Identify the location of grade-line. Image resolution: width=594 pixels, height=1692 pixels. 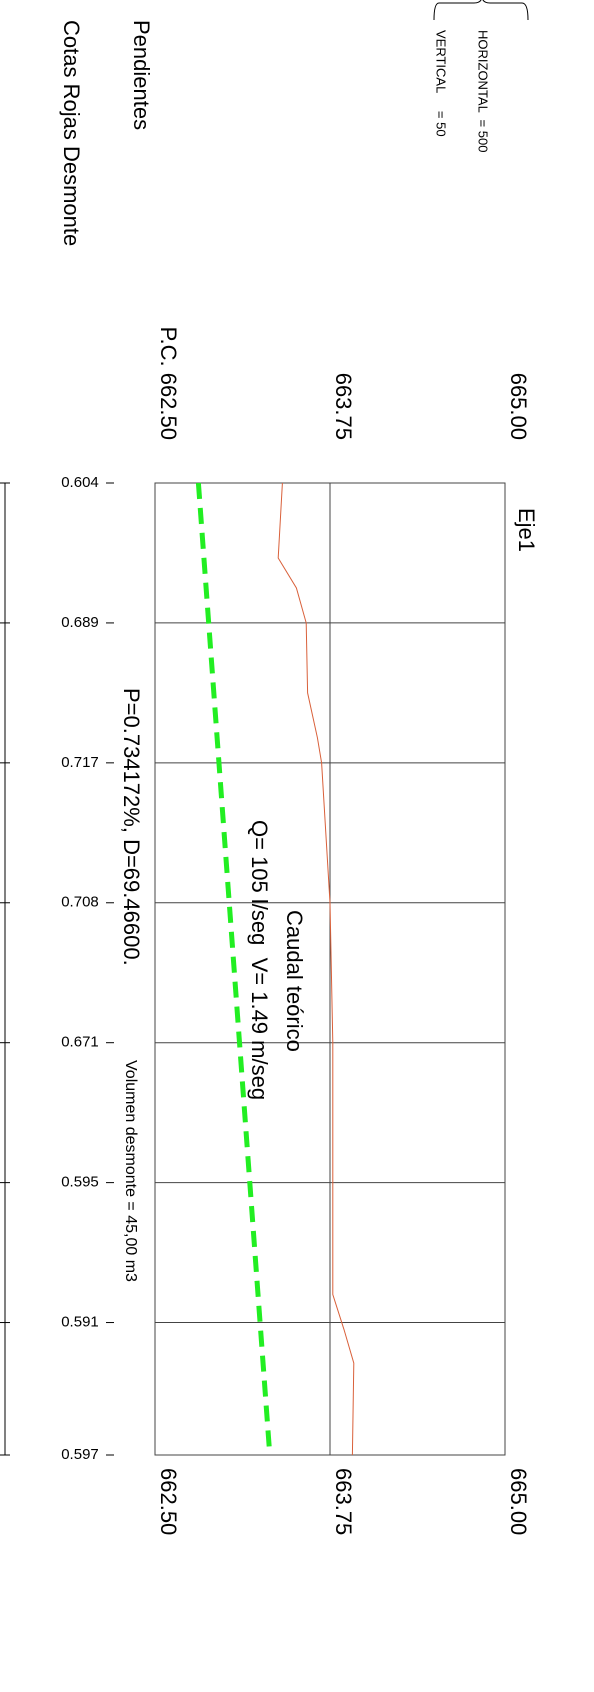
(234, 969).